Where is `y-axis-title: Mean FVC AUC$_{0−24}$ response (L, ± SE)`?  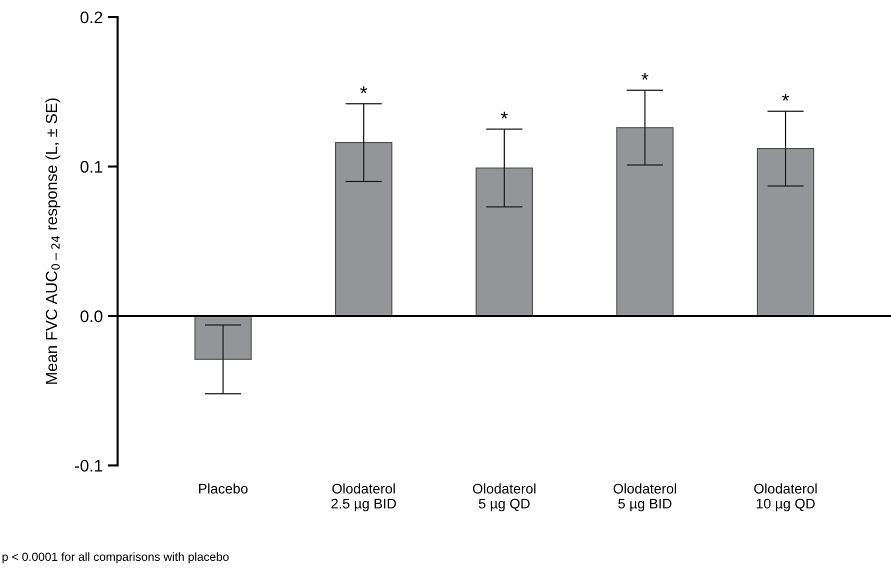 y-axis-title: Mean FVC AUC$_{0−24}$ response (L, ± SE) is located at coordinates (52, 241).